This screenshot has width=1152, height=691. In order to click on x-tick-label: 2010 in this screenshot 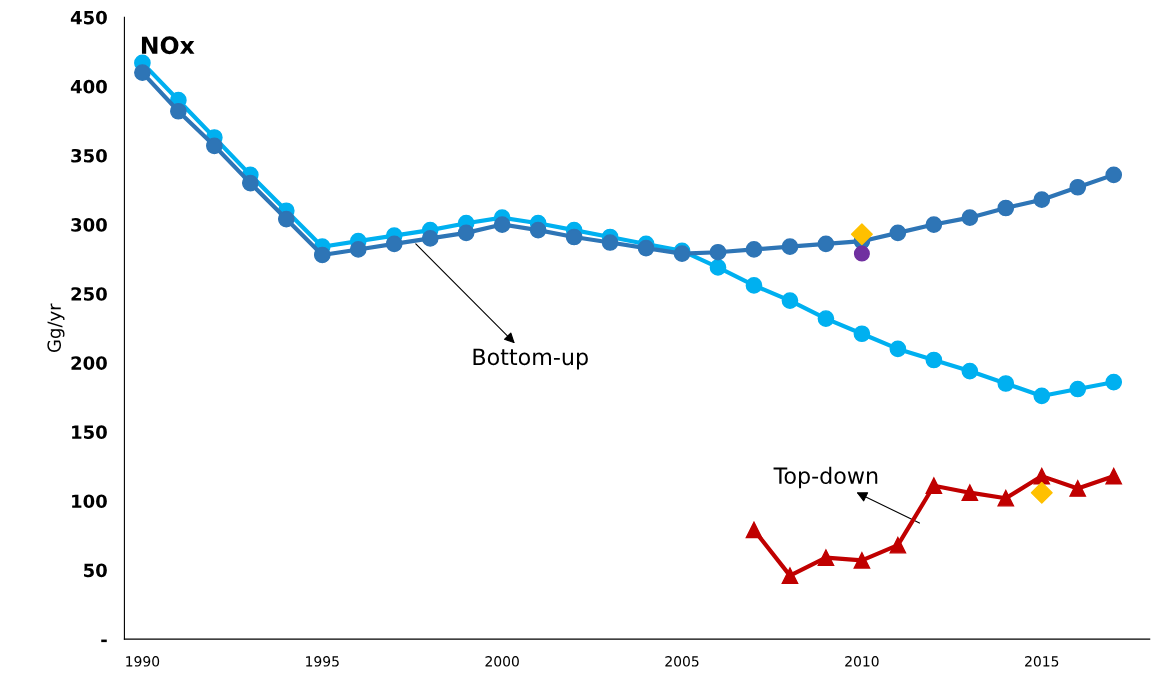, I will do `click(862, 661)`.